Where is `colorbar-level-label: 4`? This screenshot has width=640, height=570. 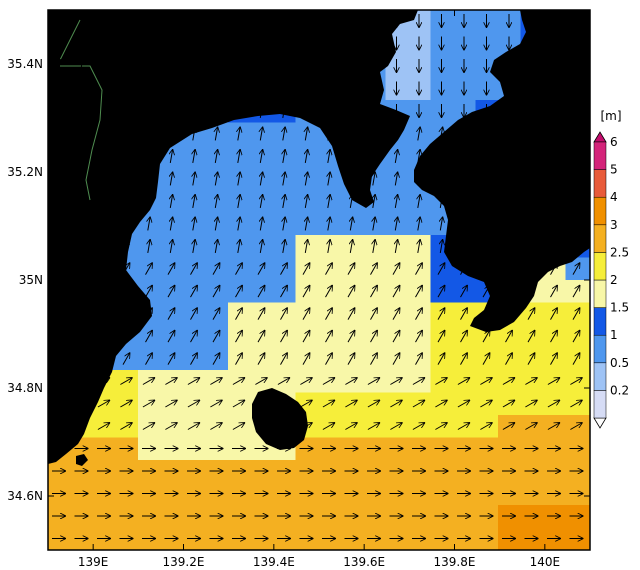
colorbar-level-label: 4 is located at coordinates (614, 197).